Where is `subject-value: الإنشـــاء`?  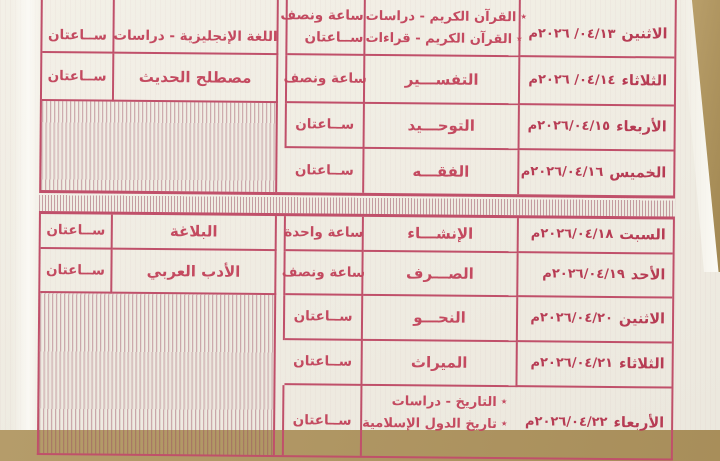
subject-value: الإنشـــاء is located at coordinates (440, 233).